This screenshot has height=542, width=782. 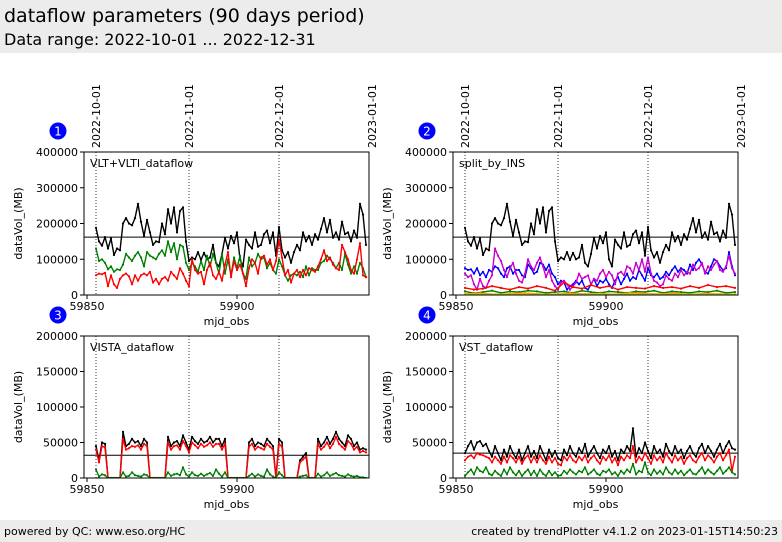 I want to click on date-marker-label: 2022-11-01, so click(x=189, y=116).